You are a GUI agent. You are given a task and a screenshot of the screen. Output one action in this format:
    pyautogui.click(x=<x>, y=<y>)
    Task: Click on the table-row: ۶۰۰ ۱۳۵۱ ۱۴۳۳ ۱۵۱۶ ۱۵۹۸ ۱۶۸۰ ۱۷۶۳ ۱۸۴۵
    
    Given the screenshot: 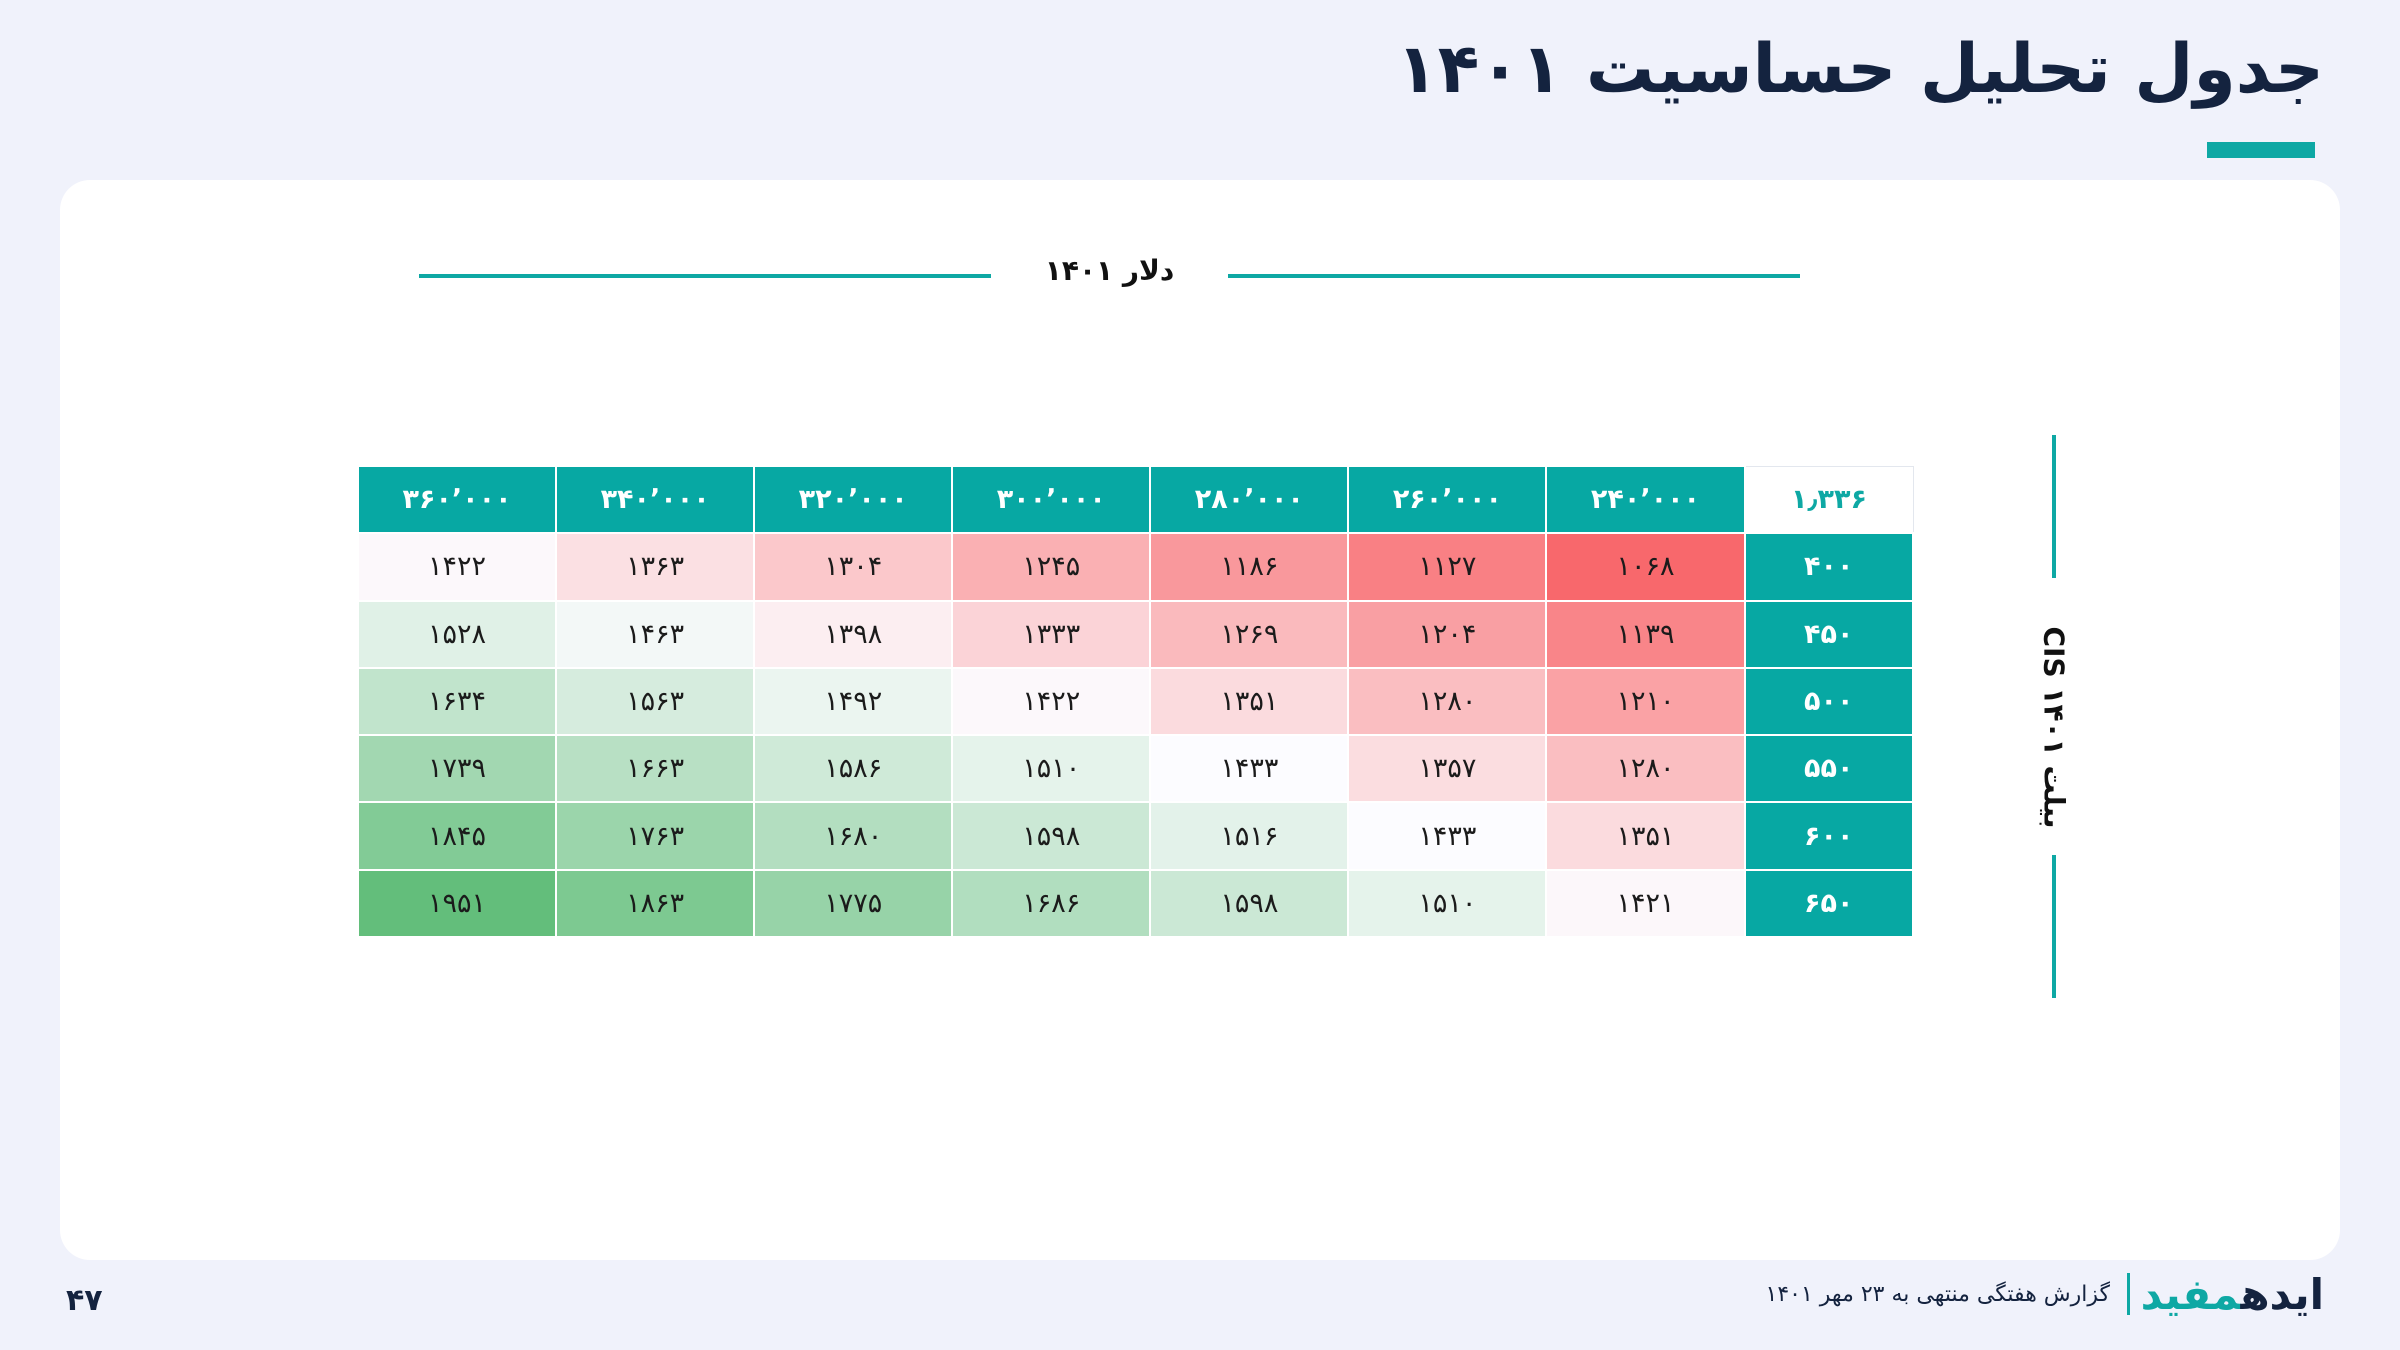 What is the action you would take?
    pyautogui.click(x=1135, y=836)
    